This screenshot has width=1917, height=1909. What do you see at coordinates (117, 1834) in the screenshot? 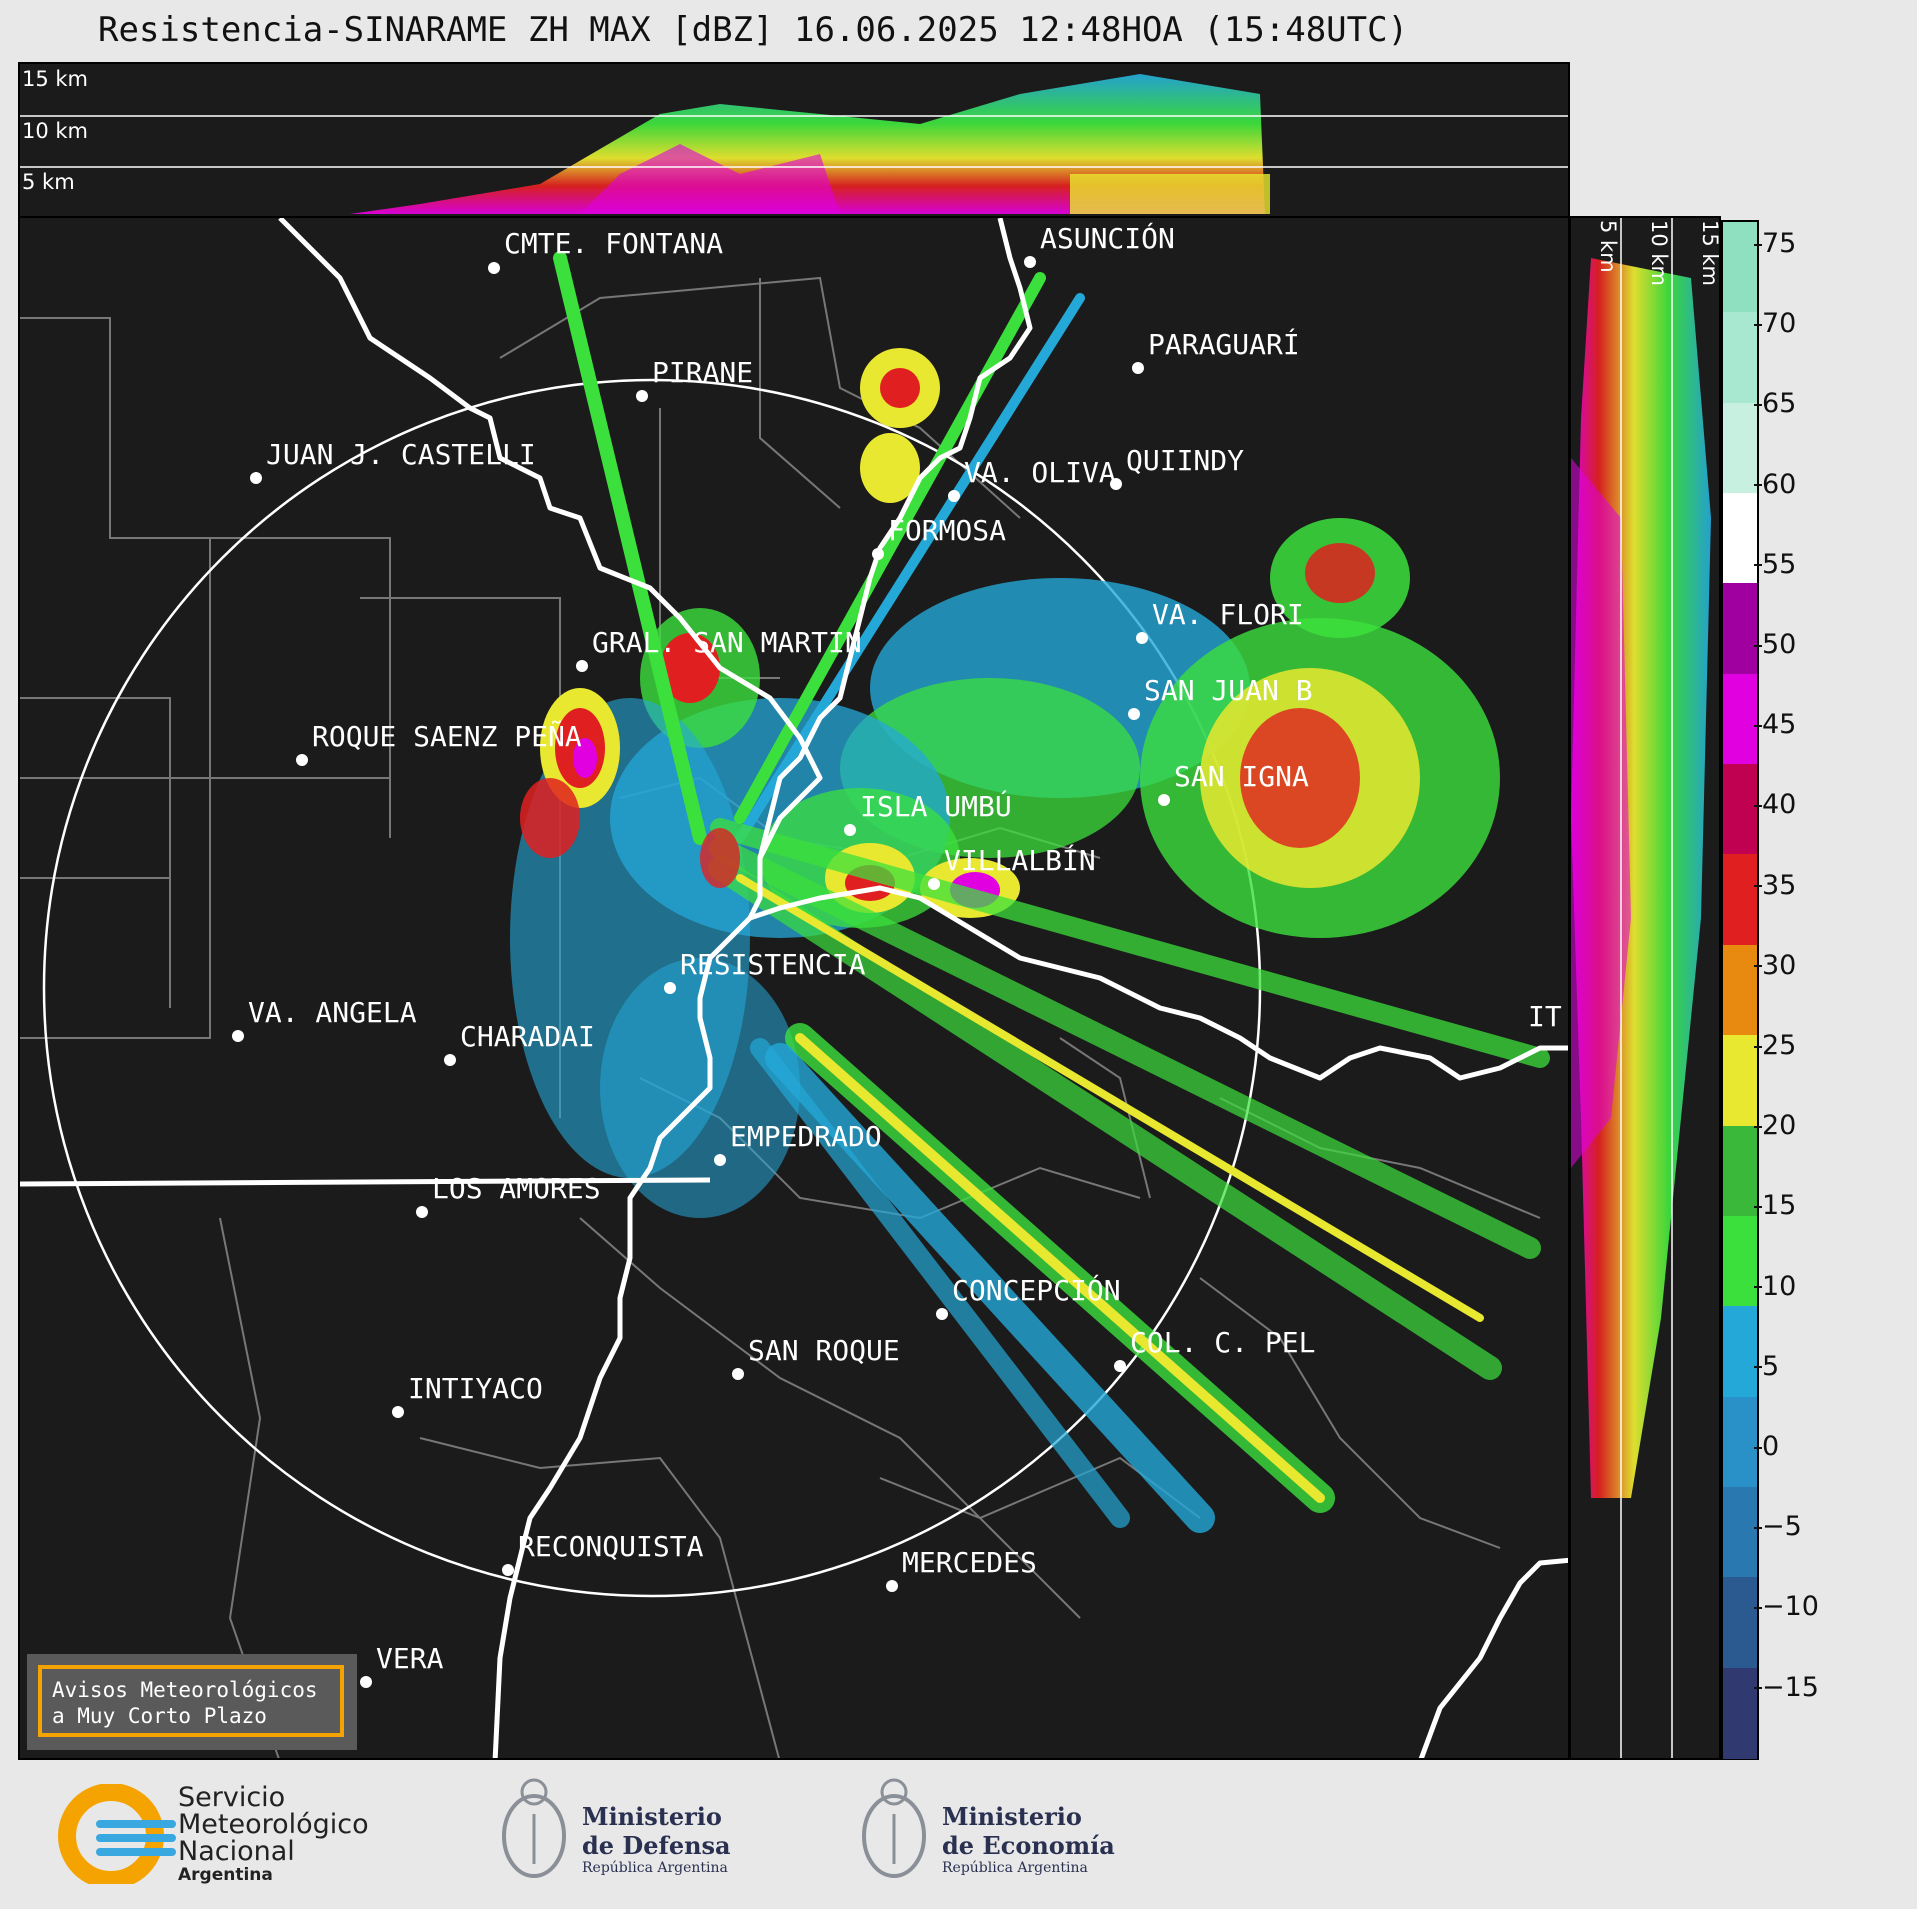
I see `smn-emblem-icon` at bounding box center [117, 1834].